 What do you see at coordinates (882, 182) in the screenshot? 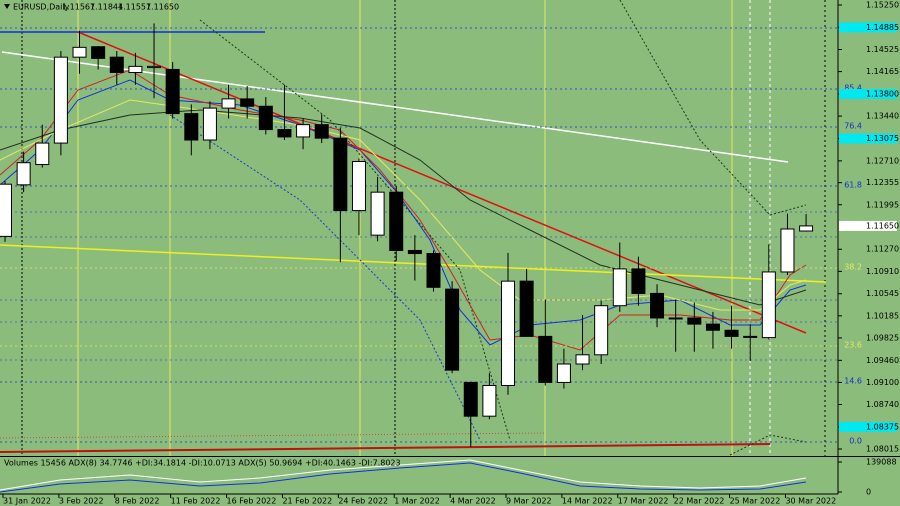
I see `y-tick-label: 1.12355` at bounding box center [882, 182].